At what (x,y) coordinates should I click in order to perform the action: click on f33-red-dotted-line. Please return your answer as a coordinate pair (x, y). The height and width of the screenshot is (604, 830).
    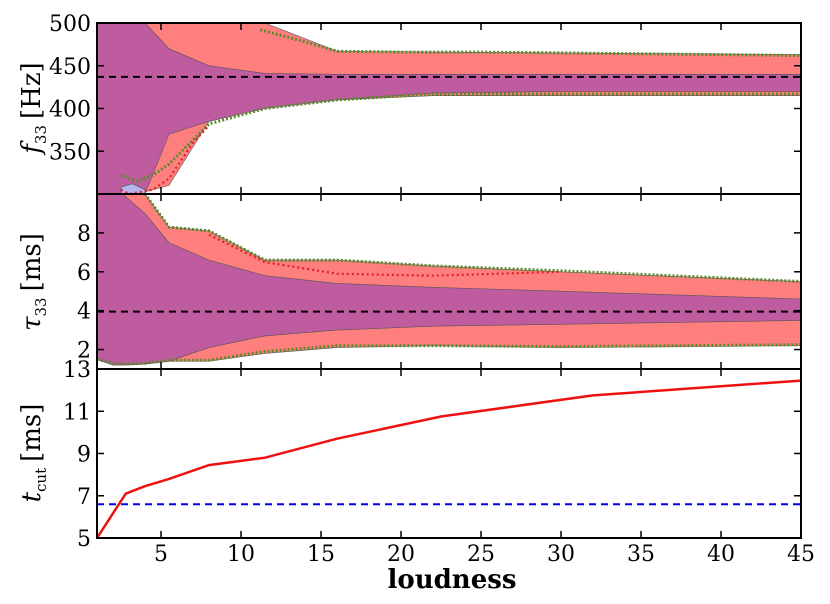
    Looking at the image, I should click on (165, 159).